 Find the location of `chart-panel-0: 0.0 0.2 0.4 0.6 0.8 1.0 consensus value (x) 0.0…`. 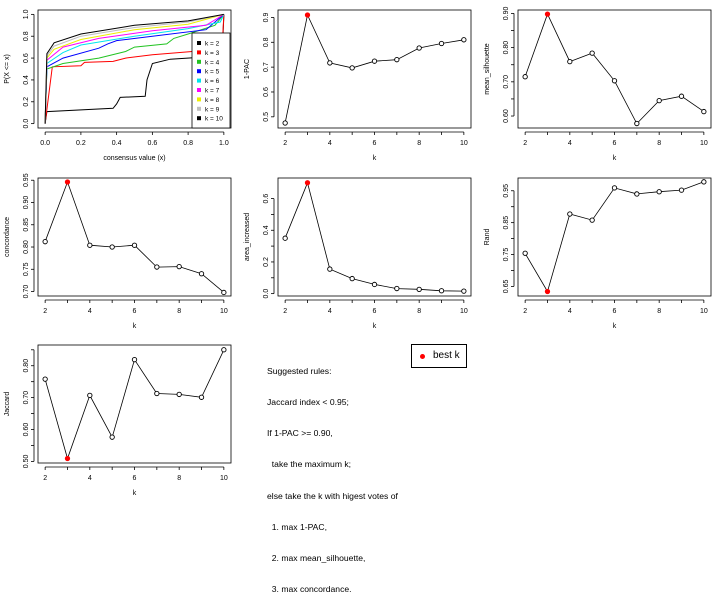

chart-panel-0: 0.0 0.2 0.4 0.6 0.8 1.0 consensus value (x) 0.0… is located at coordinates (118, 85).